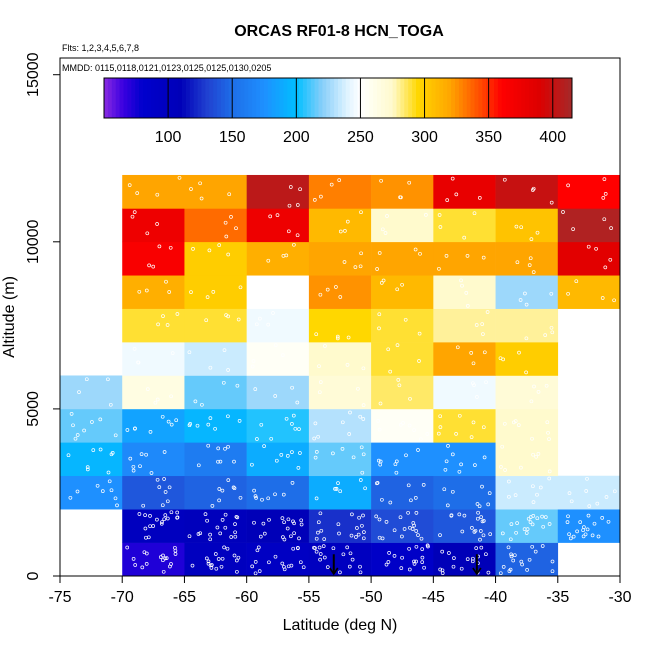 This screenshot has width=650, height=650. Describe the element at coordinates (246, 597) in the screenshot. I see `x-tick-label: -60` at that location.